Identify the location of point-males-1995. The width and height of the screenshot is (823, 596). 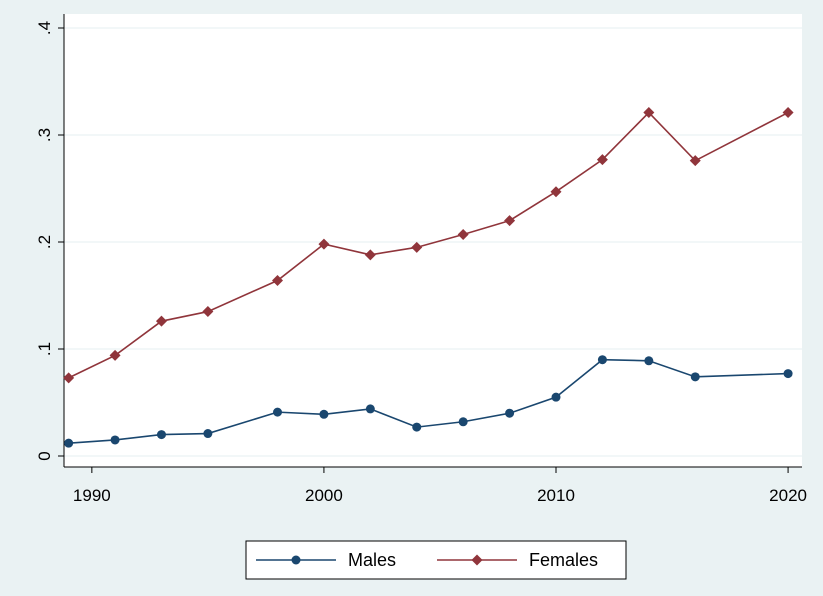
(208, 434).